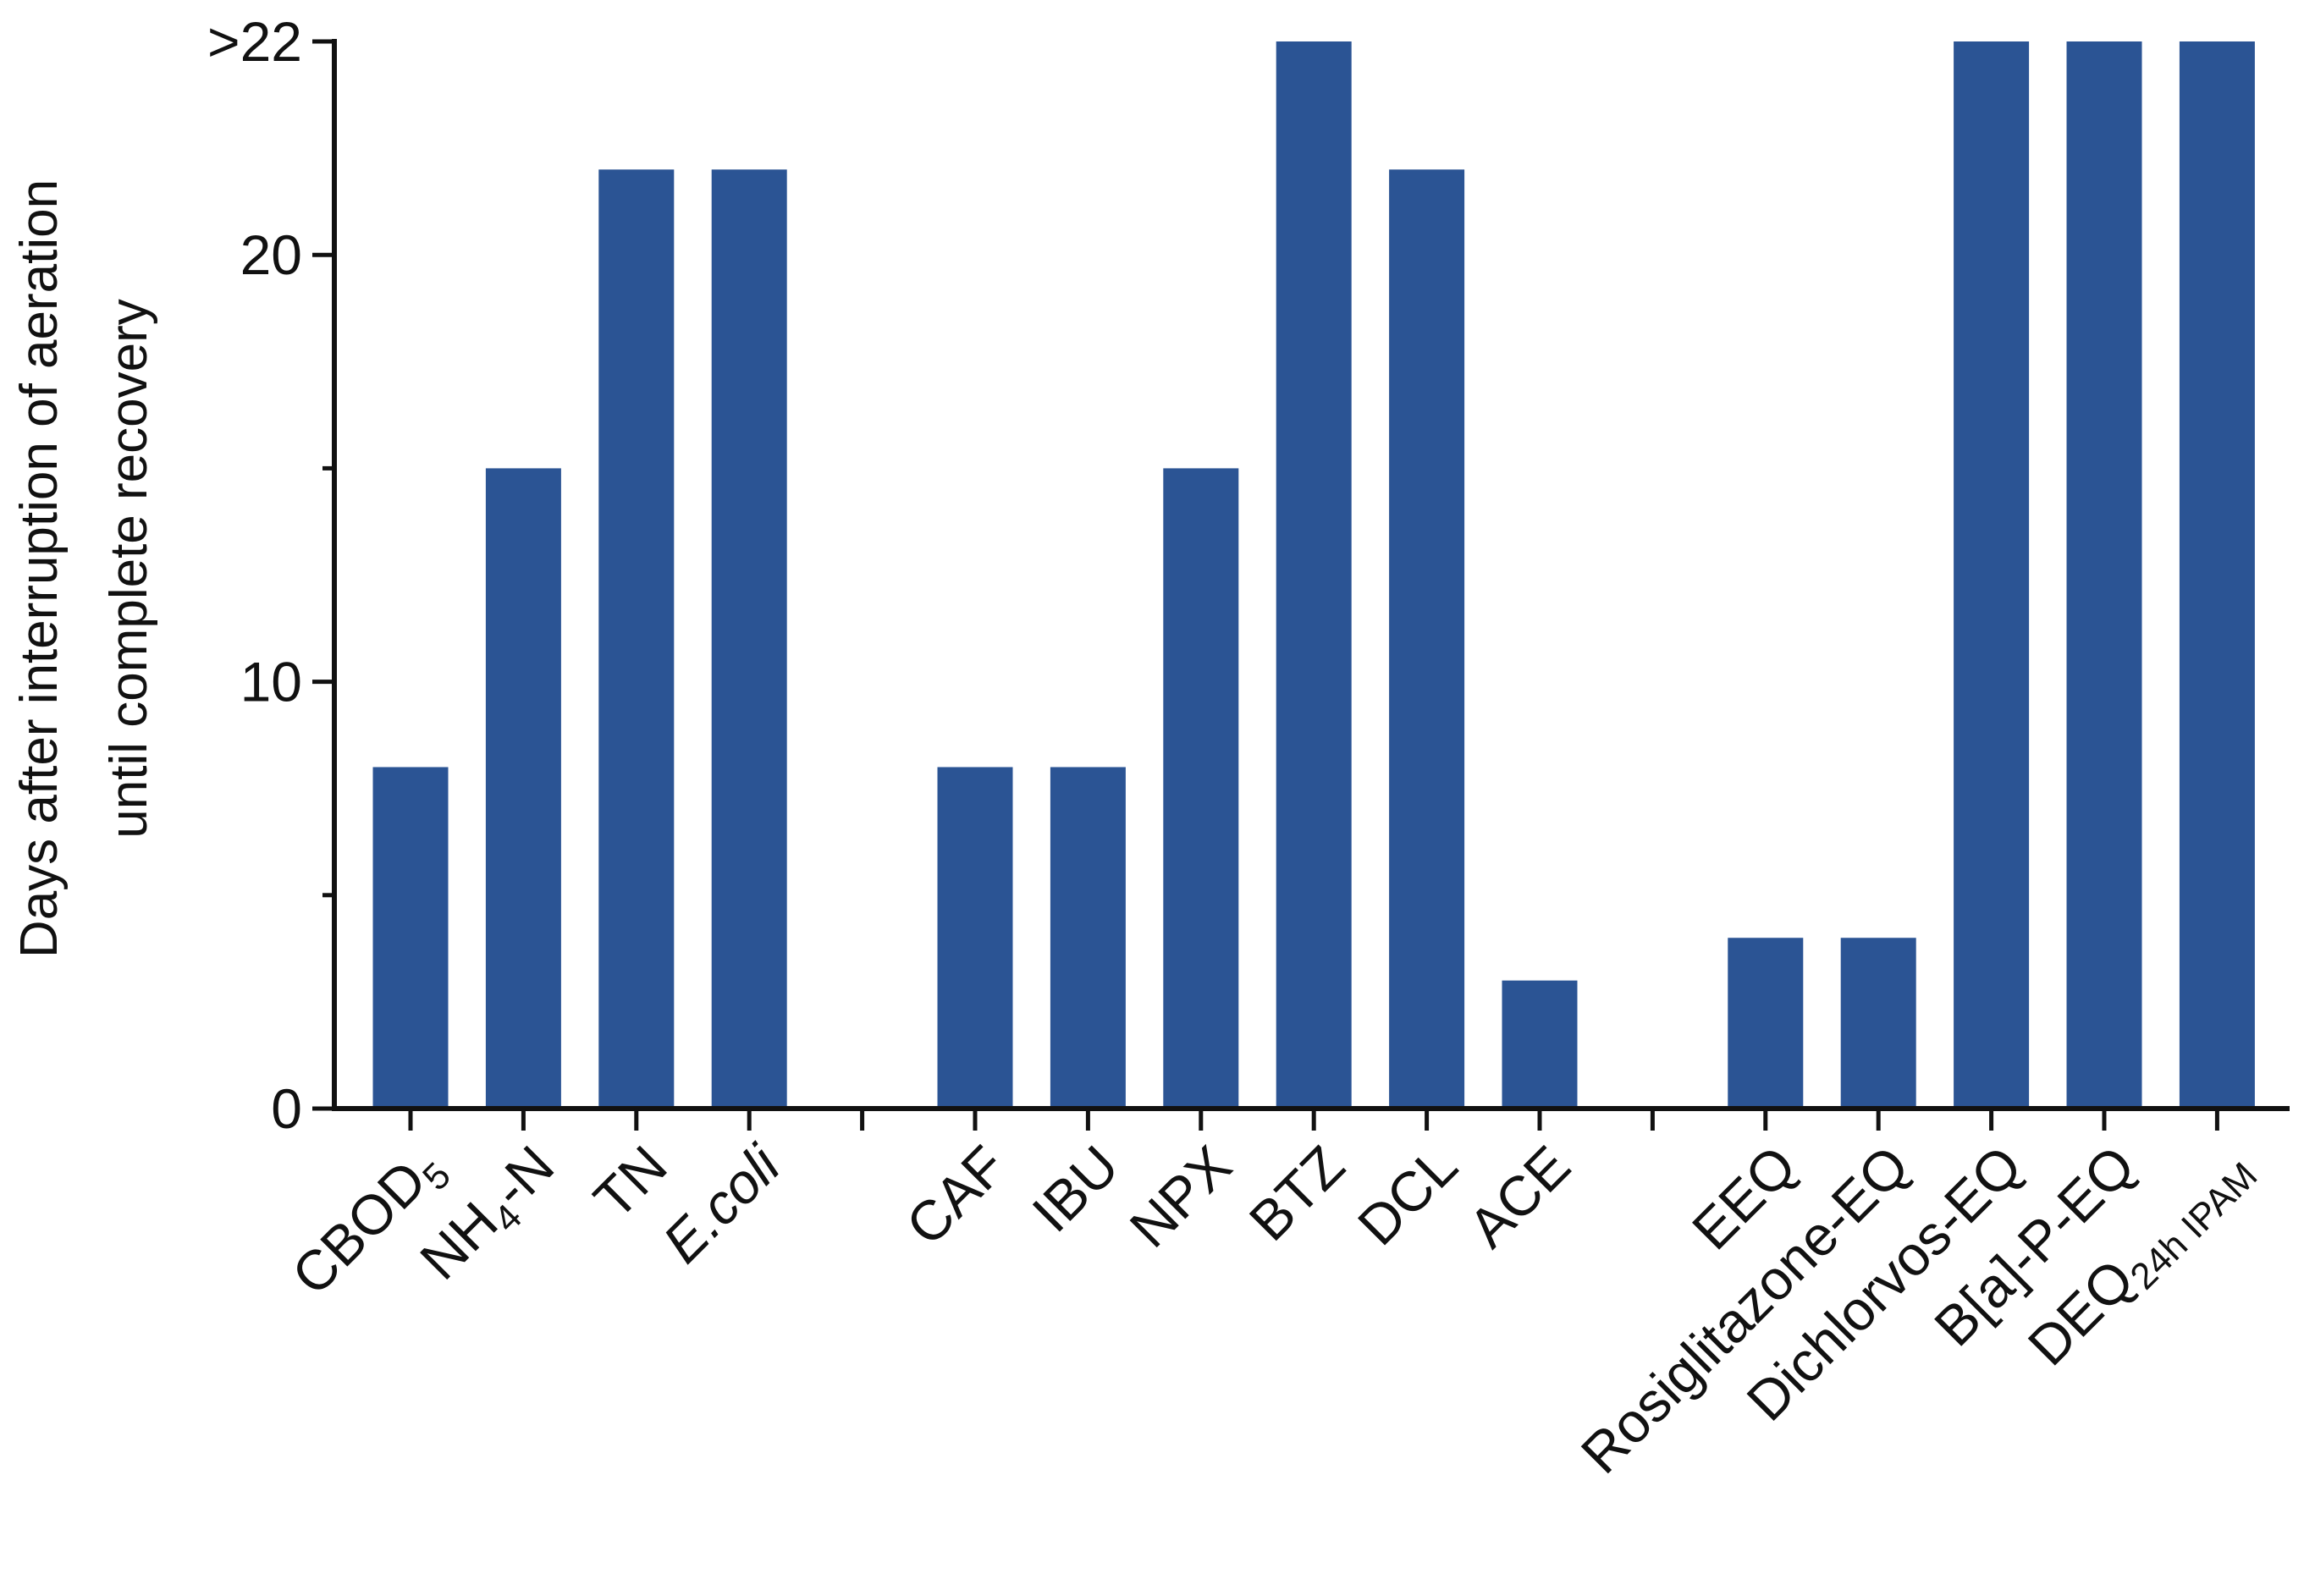 This screenshot has height=1596, width=2304. I want to click on x-tick-label-text: ACE, so click(1519, 1196).